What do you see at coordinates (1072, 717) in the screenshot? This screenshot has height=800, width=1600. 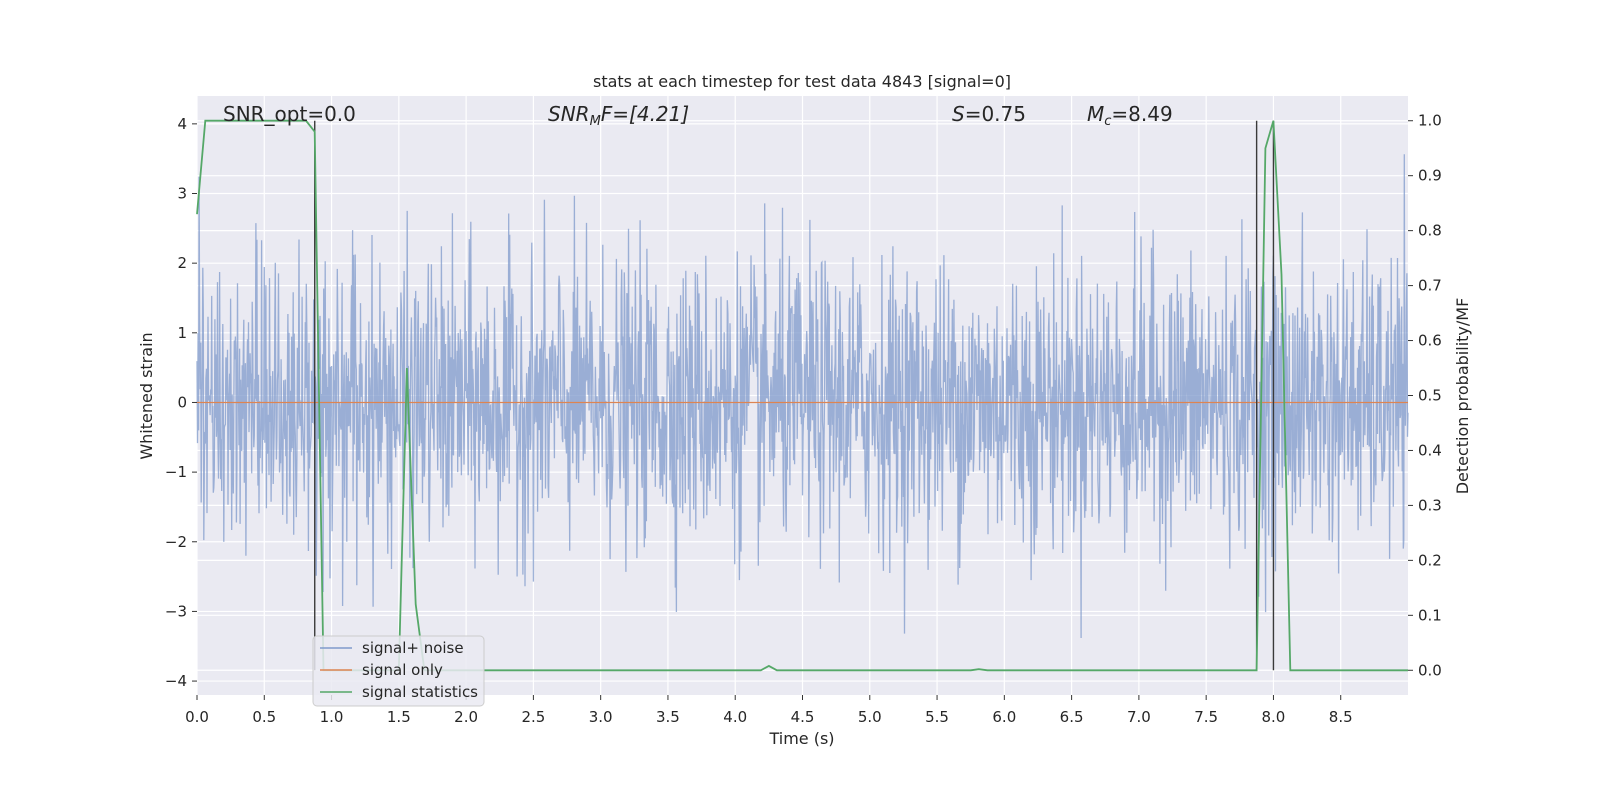 I see `x-tick-label: 6.5` at bounding box center [1072, 717].